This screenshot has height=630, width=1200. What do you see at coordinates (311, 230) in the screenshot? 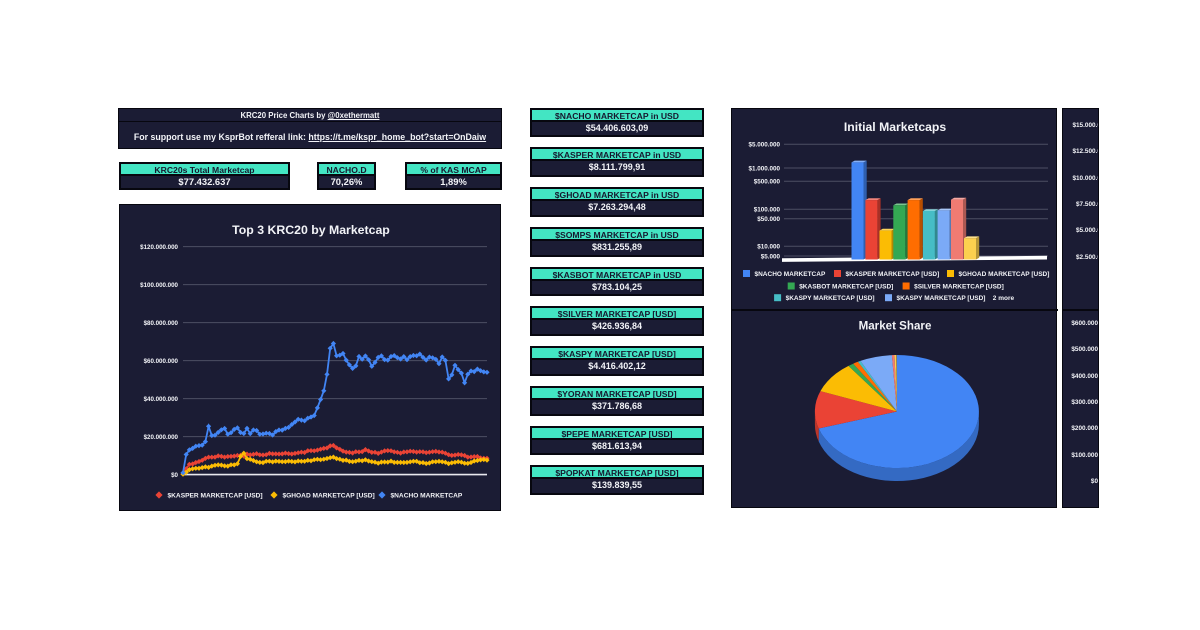
I see `svg-text: Top 3 KRC20 by Marketcap` at bounding box center [311, 230].